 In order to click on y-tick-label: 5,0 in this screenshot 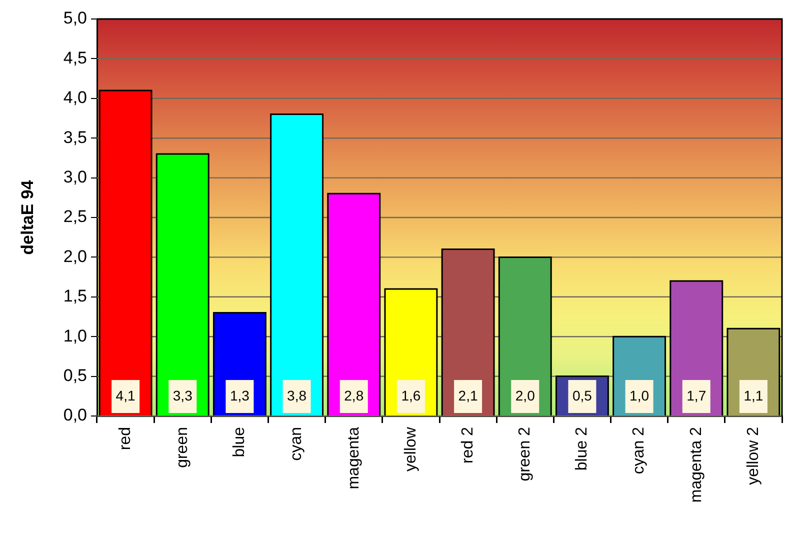, I will do `click(75, 18)`.